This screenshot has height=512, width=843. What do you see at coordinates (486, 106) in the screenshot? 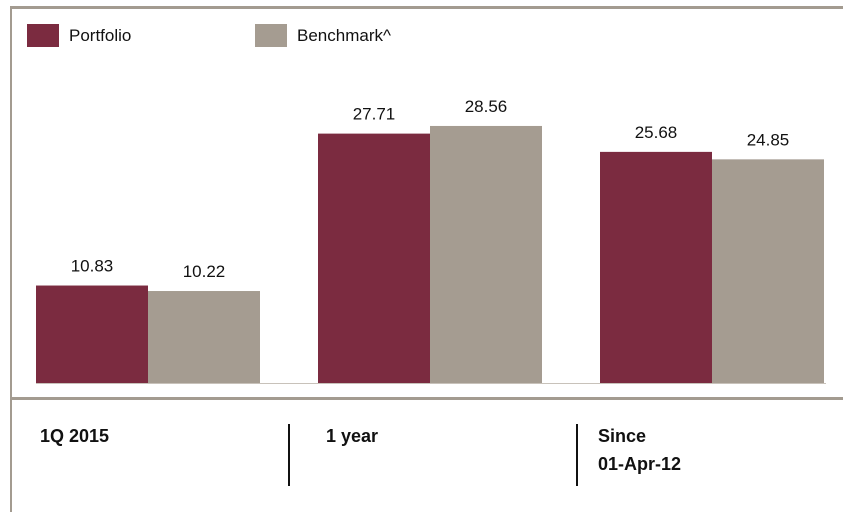
I see `data-label-benchmark-1: 28.56` at bounding box center [486, 106].